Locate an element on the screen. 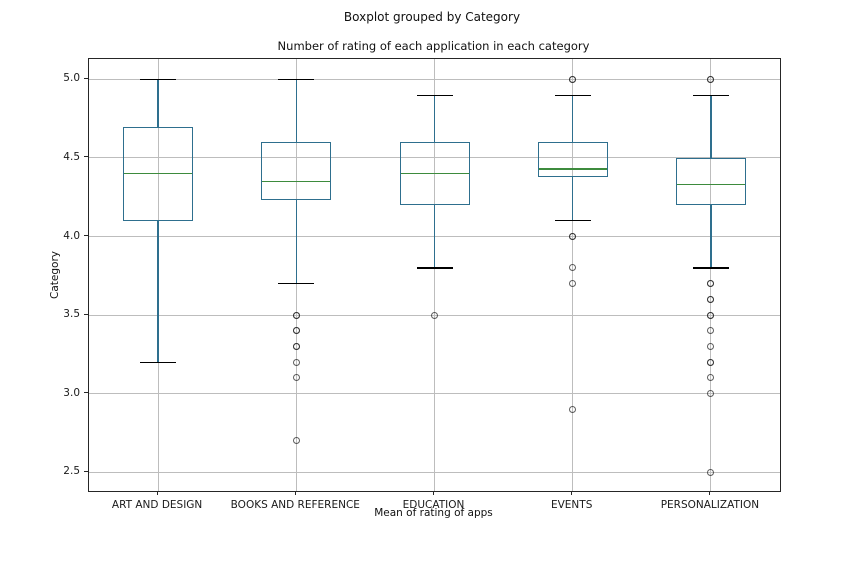  y-tick-label: 3.5 is located at coordinates (71, 314).